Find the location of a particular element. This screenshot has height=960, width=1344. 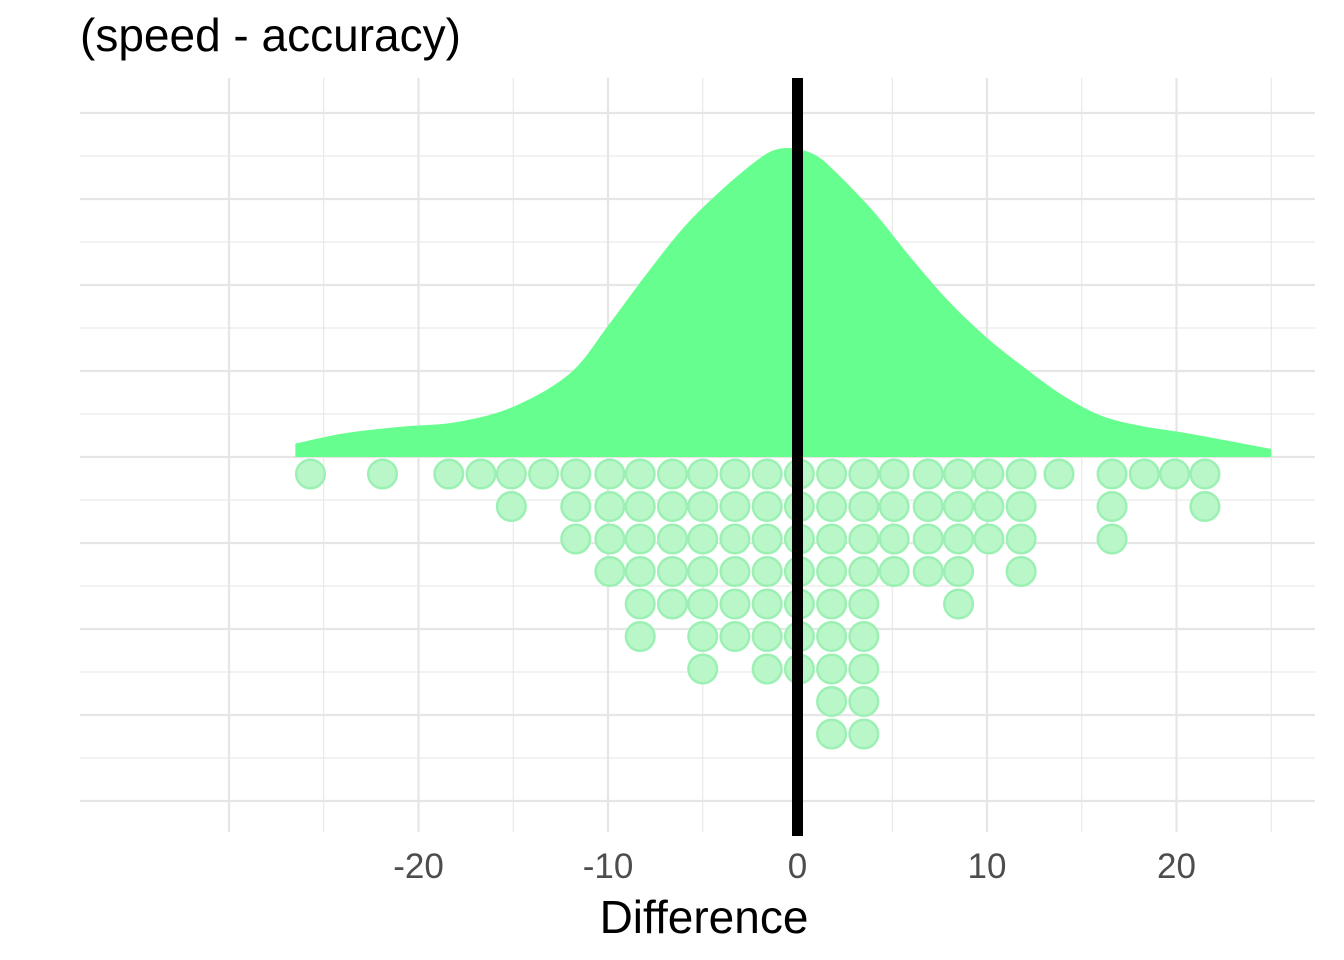

x-tick-label: 10 is located at coordinates (987, 866).